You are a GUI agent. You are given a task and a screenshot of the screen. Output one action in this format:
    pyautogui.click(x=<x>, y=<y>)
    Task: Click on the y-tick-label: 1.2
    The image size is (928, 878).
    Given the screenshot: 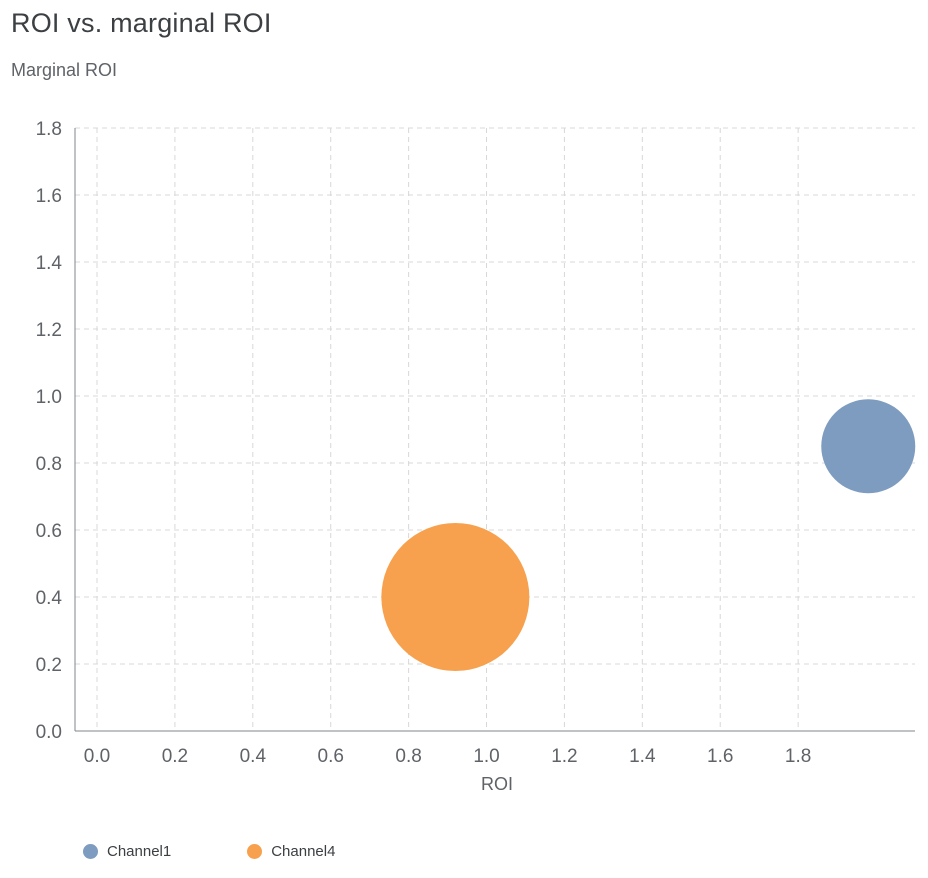 What is the action you would take?
    pyautogui.click(x=49, y=330)
    